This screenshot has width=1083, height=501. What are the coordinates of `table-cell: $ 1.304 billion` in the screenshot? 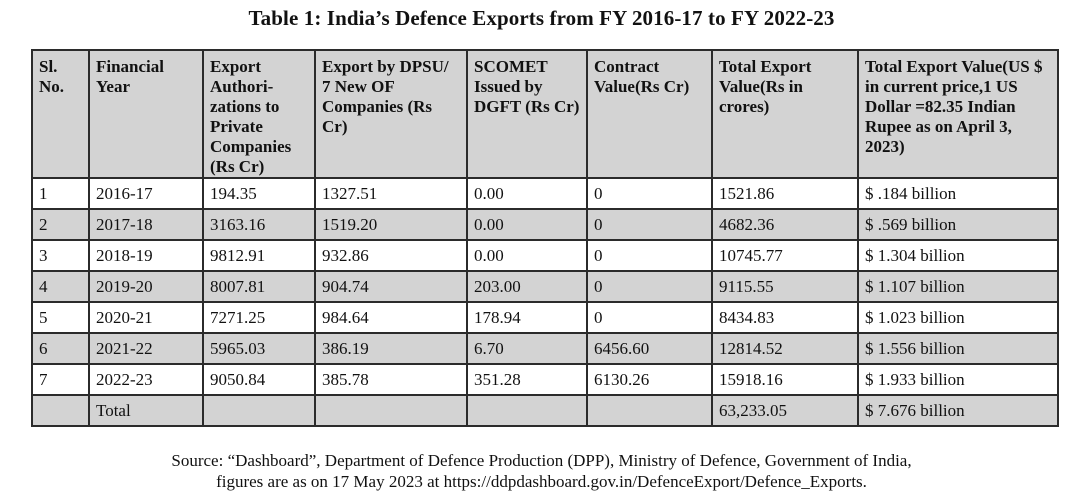 It's located at (958, 255).